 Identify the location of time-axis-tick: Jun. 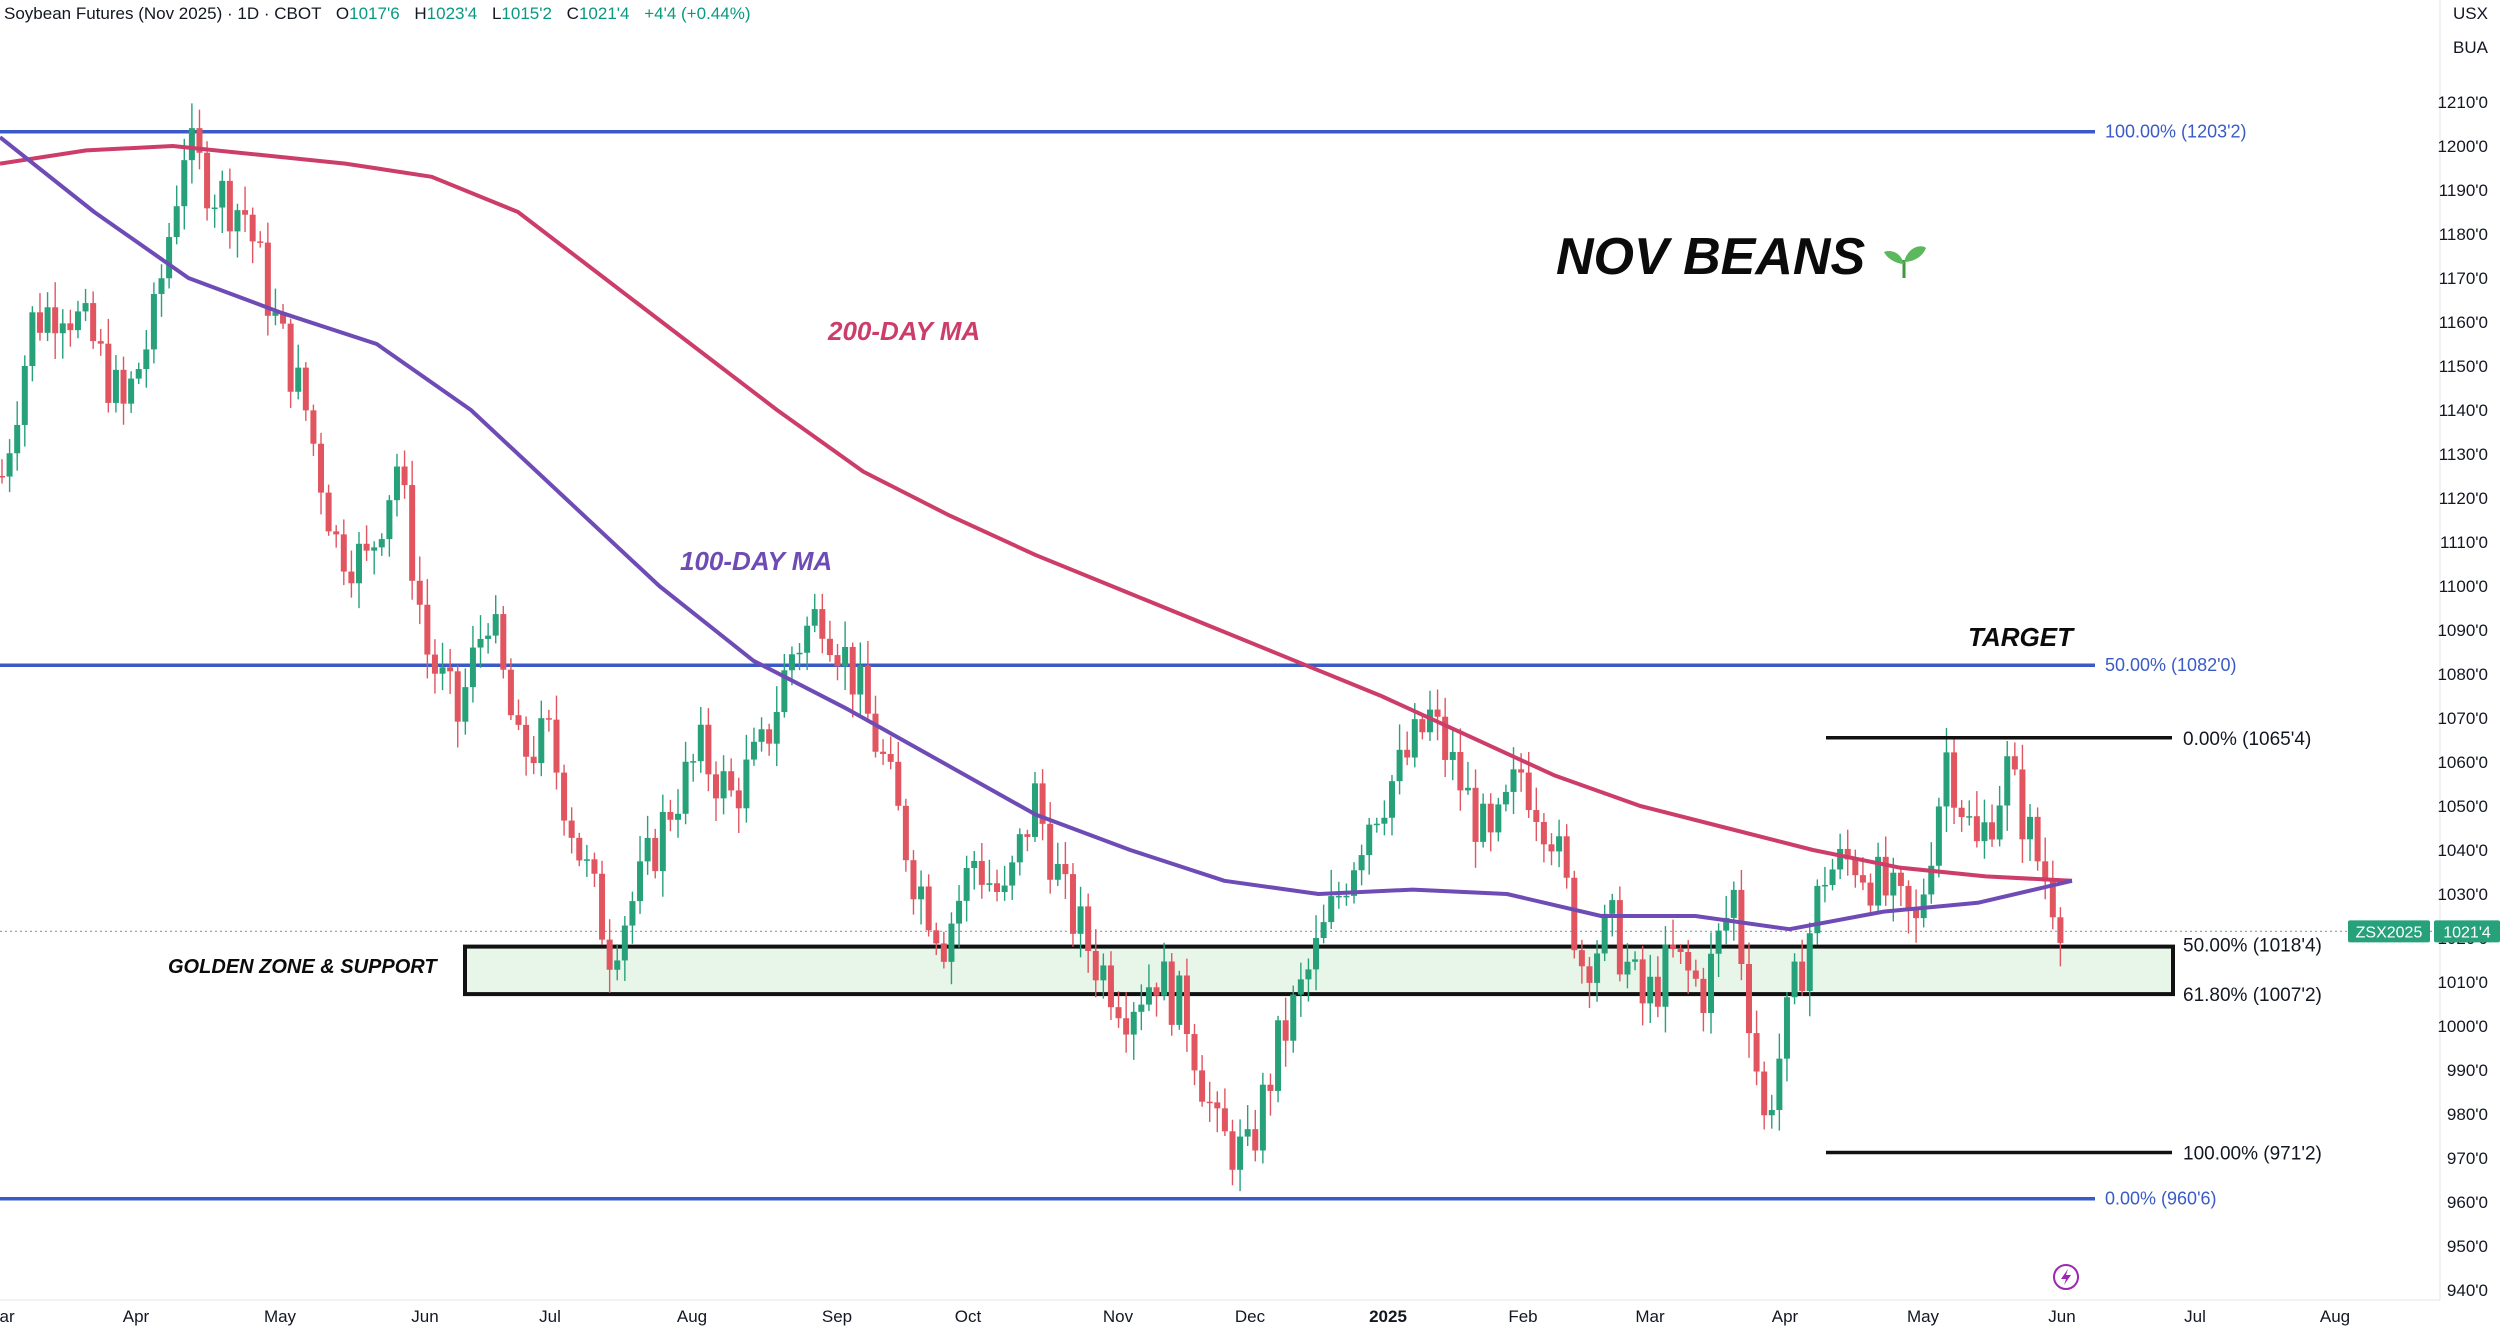
(2061, 1316).